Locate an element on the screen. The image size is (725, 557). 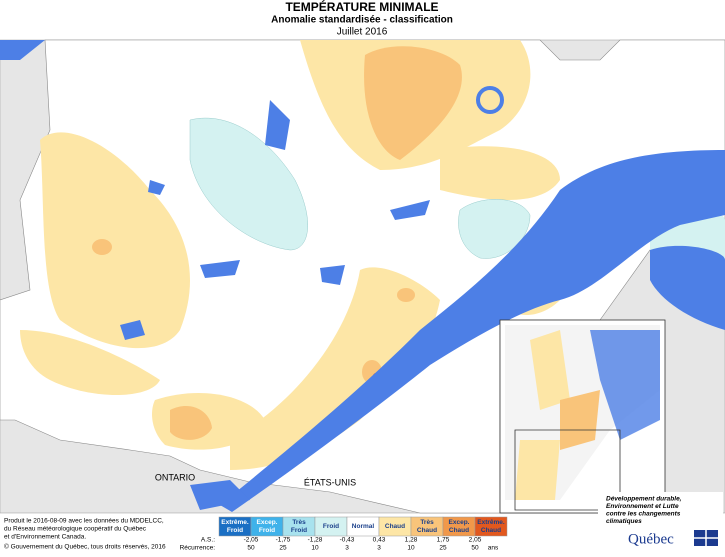
title: TEMPÉRATURE MINIMALE is located at coordinates (361, 7).